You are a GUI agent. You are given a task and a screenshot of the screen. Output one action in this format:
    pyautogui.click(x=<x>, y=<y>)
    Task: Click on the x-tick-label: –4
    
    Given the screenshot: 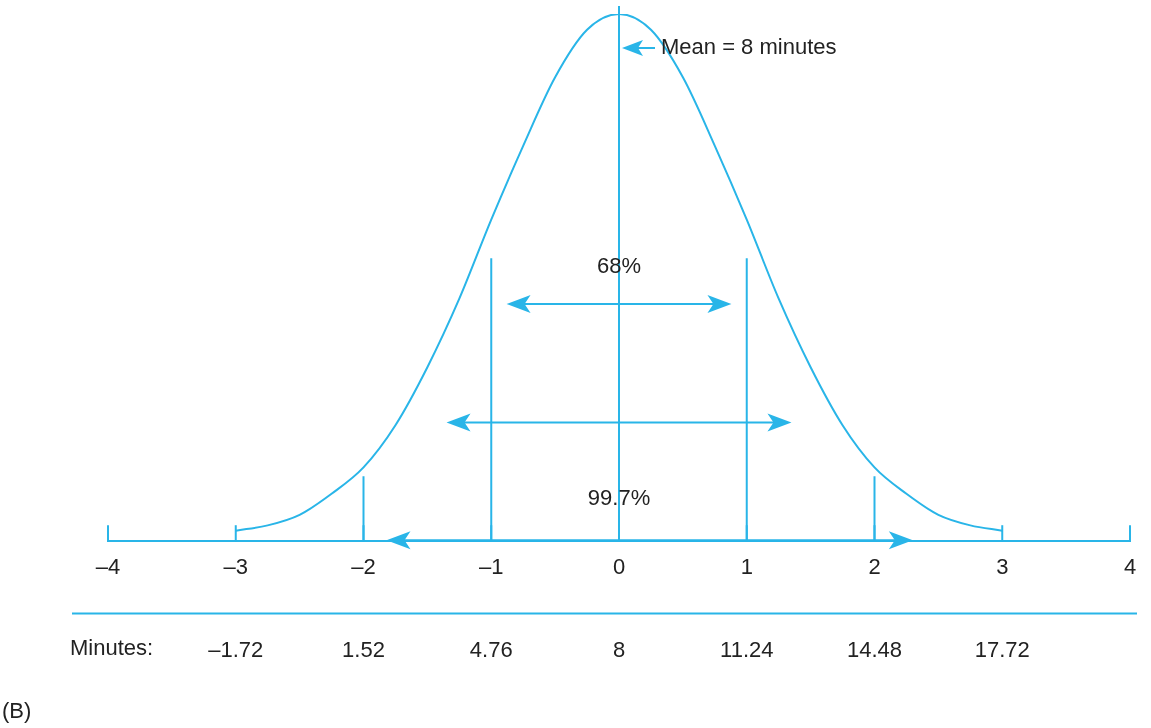 What is the action you would take?
    pyautogui.click(x=108, y=567)
    